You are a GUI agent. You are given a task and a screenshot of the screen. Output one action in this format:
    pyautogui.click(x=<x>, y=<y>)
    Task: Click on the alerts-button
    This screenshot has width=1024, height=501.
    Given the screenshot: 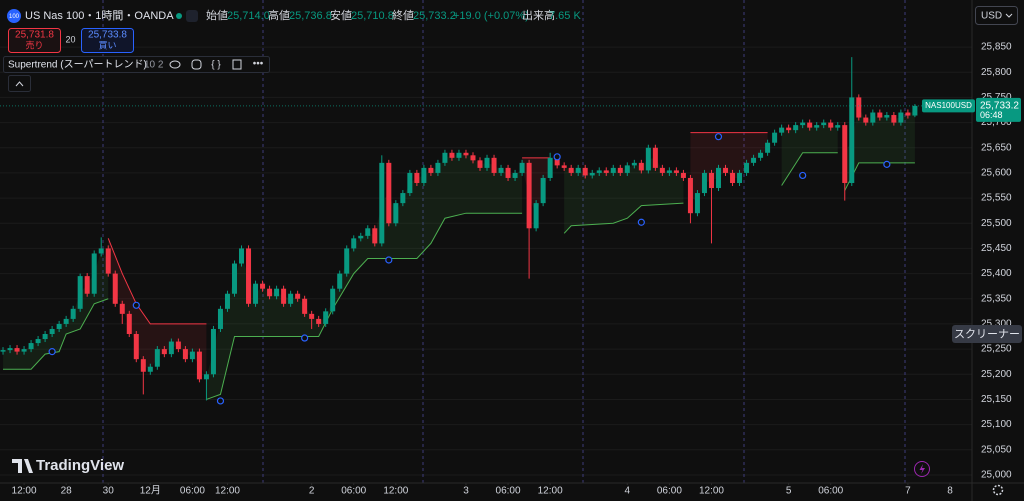 What is the action you would take?
    pyautogui.click(x=922, y=469)
    